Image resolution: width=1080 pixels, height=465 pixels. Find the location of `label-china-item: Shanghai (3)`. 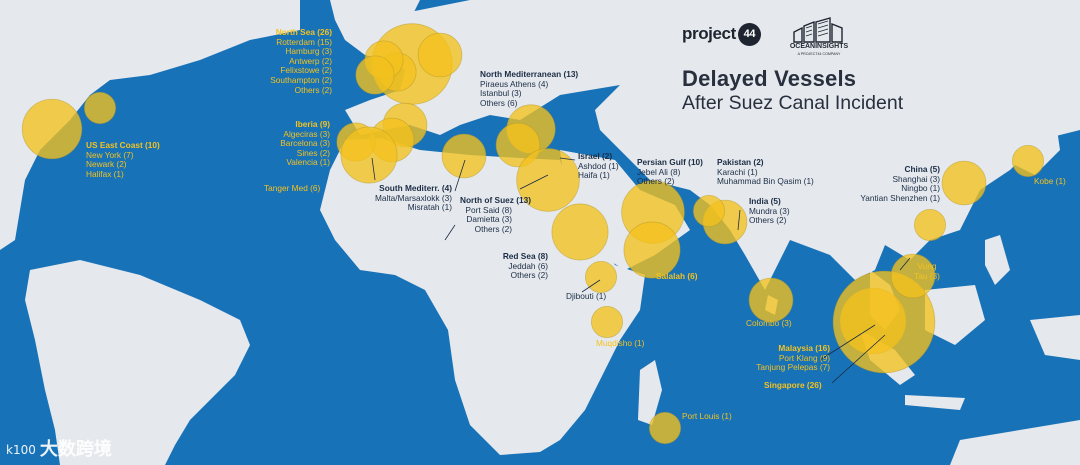

label-china-item: Shanghai (3) is located at coordinates (916, 178).